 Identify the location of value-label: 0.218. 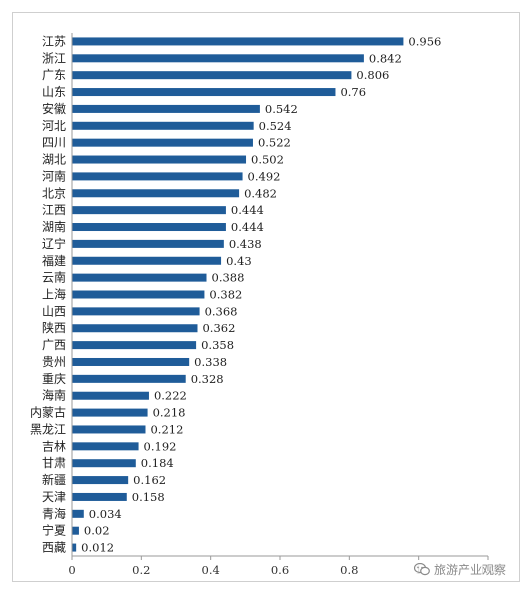
(169, 413).